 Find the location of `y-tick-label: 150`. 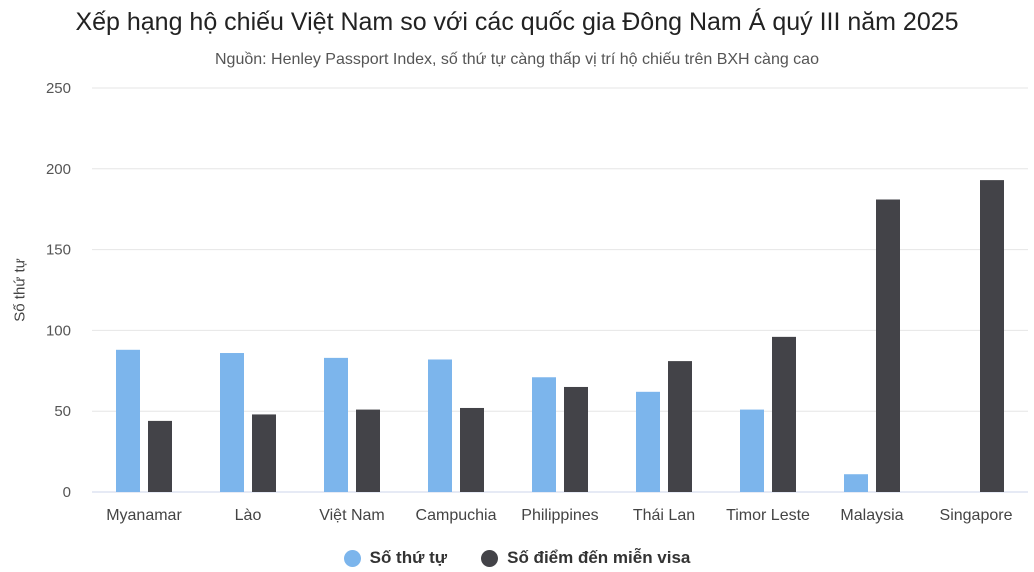

y-tick-label: 150 is located at coordinates (58, 250).